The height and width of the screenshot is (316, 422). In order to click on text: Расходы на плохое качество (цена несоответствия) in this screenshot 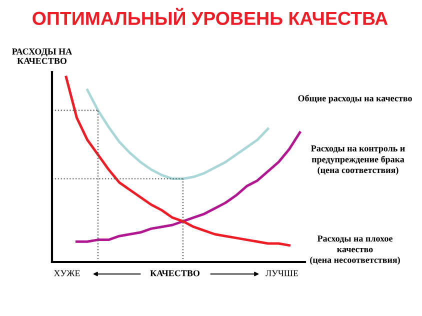, I will do `click(355, 250)`.